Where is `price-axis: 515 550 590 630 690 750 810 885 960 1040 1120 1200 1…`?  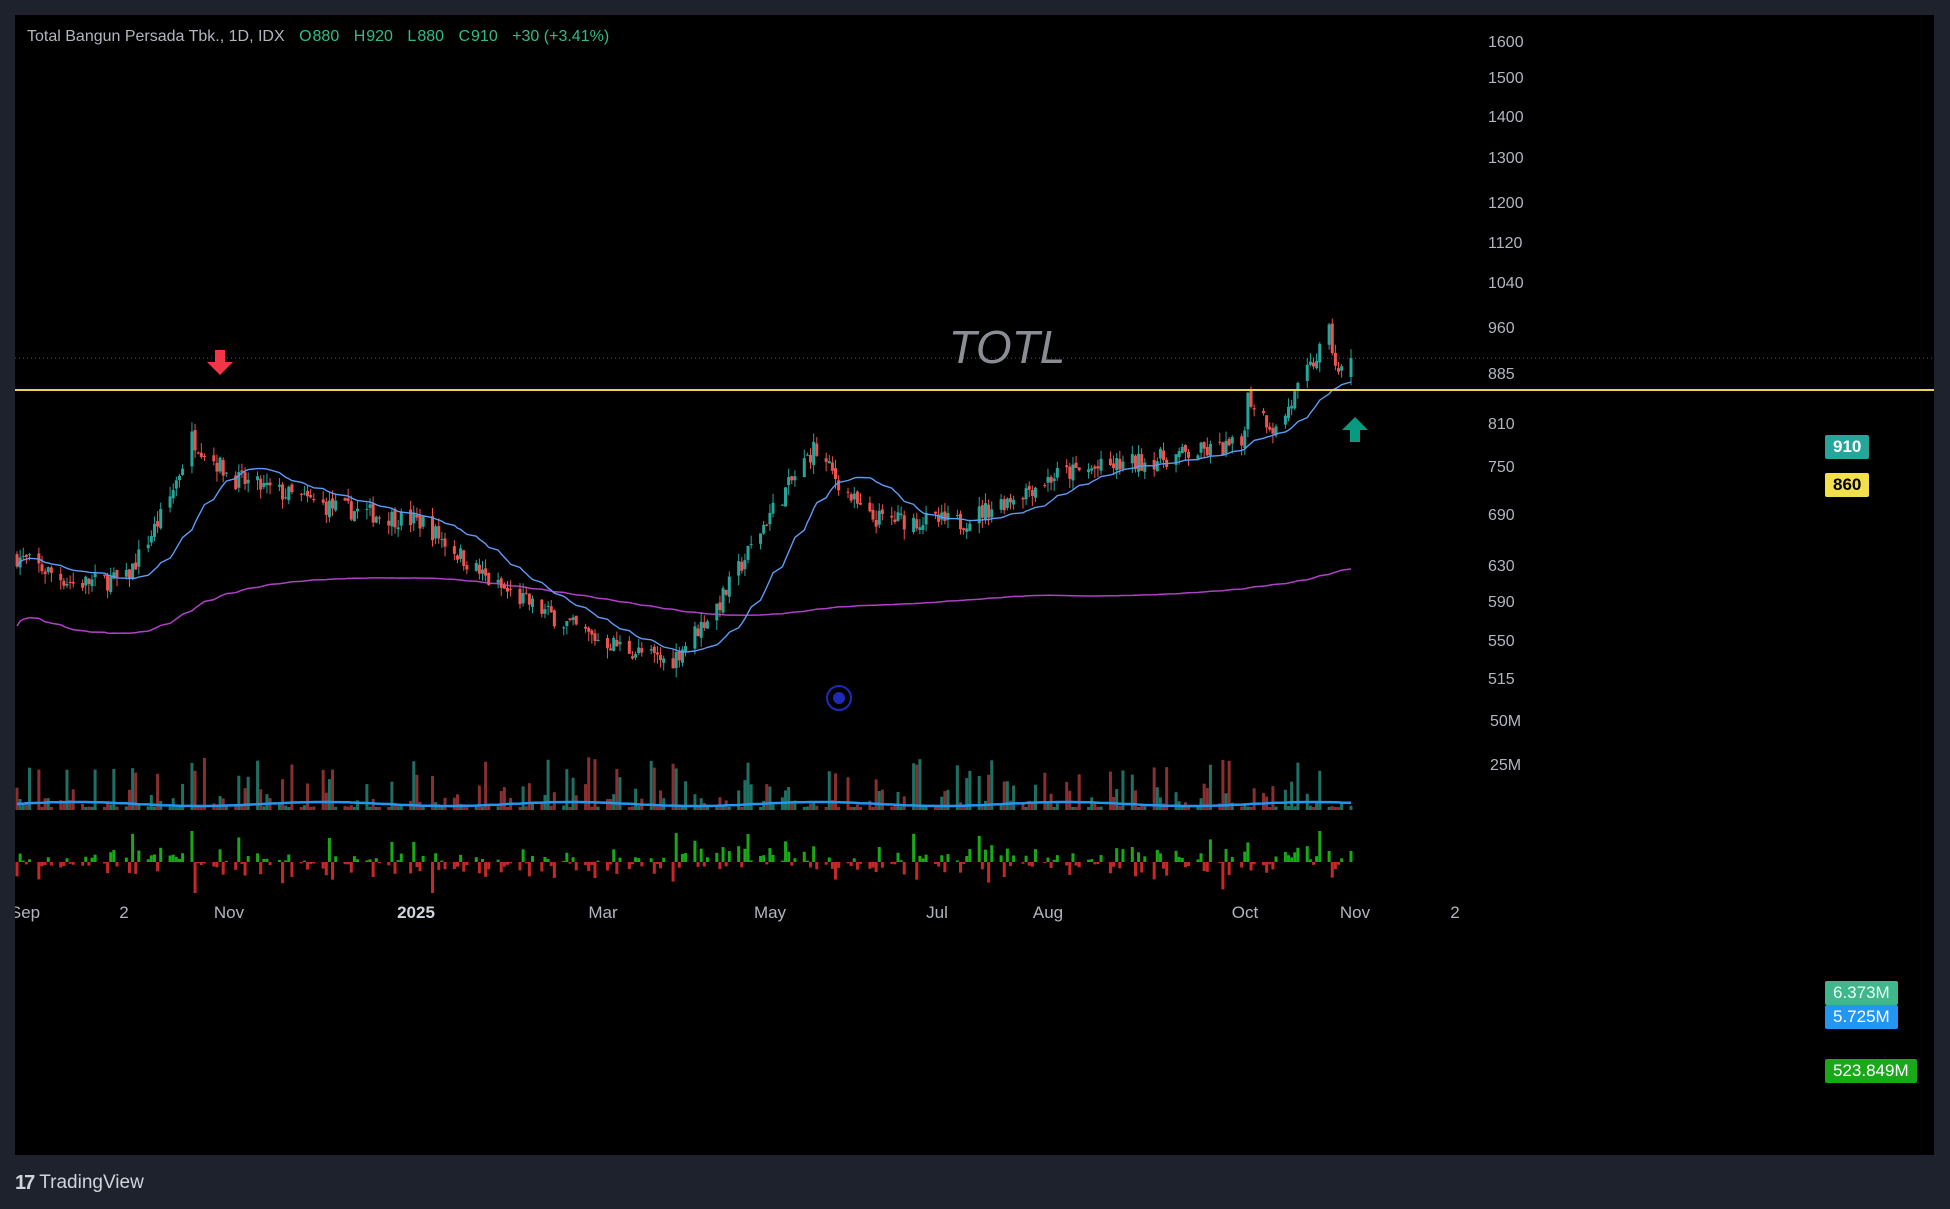
price-axis: 515 550 590 630 690 750 810 885 960 1040 1120 1200 1… is located at coordinates (1506, 404).